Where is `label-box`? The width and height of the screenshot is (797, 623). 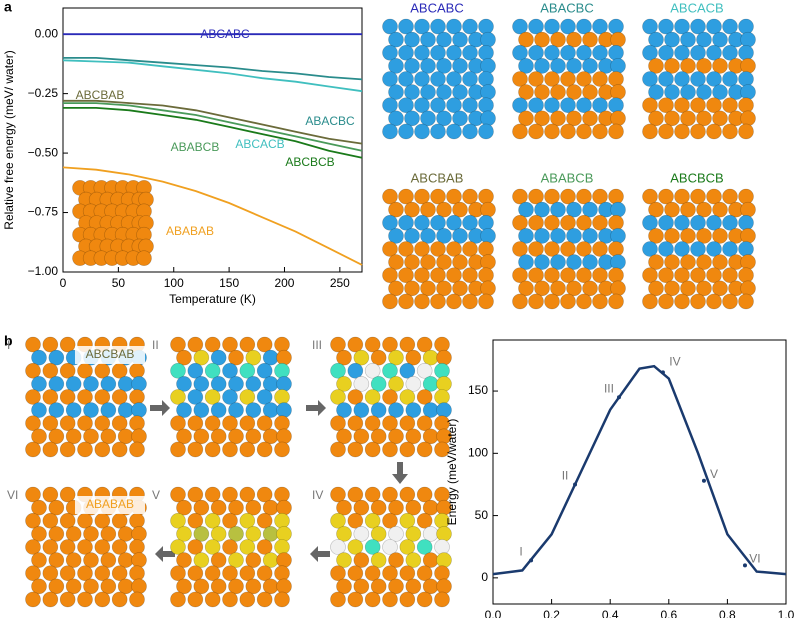 label-box is located at coordinates (110, 355).